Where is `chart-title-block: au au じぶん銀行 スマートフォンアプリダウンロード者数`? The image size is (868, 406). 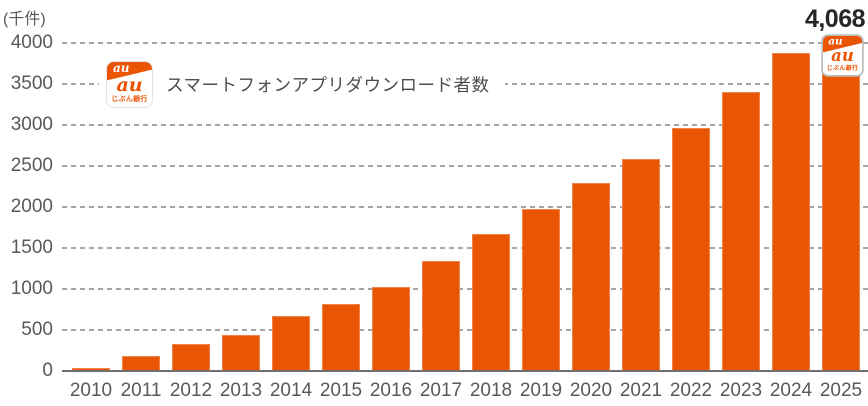 chart-title-block: au au じぶん銀行 スマートフォンアプリダウンロード者数 is located at coordinates (302, 84).